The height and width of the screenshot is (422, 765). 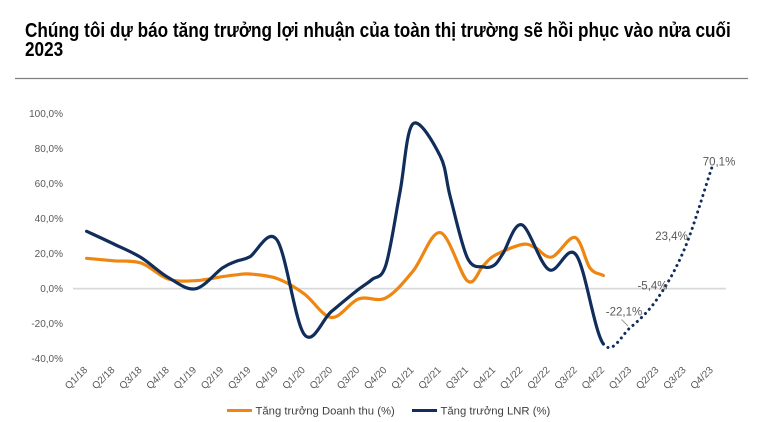 I want to click on svg-text: 80,0%, so click(x=49, y=149).